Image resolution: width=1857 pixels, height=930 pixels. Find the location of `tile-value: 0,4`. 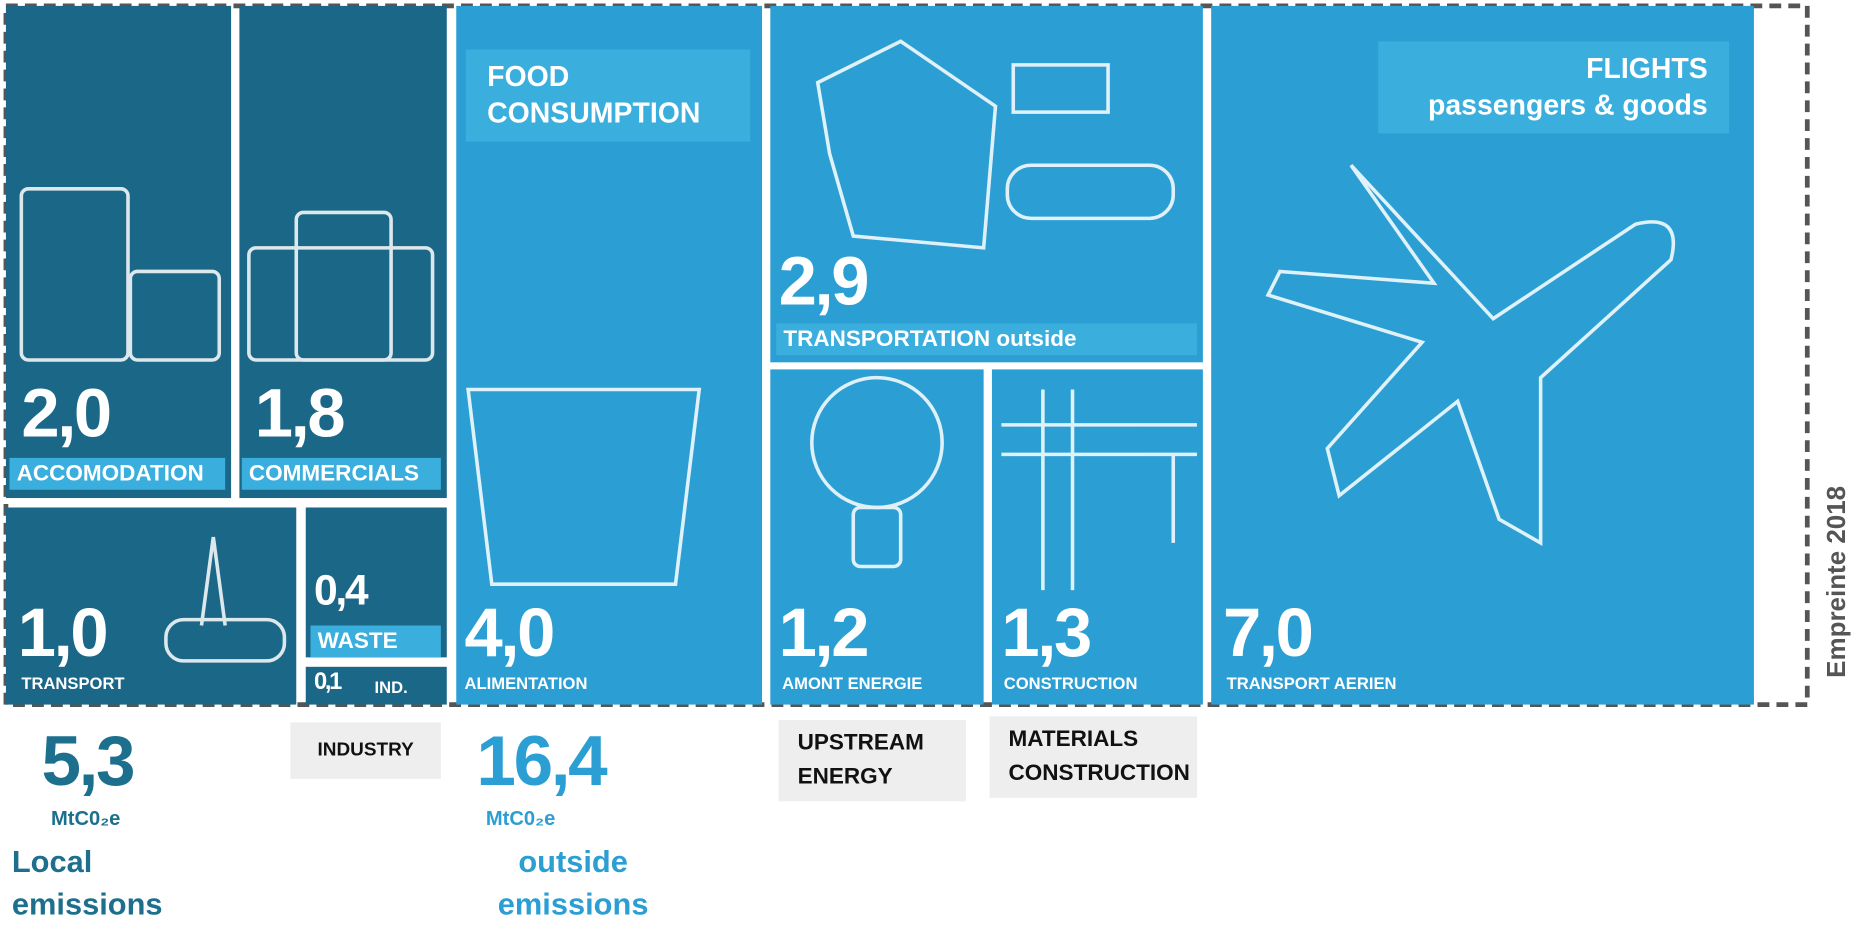

tile-value: 0,4 is located at coordinates (341, 589).